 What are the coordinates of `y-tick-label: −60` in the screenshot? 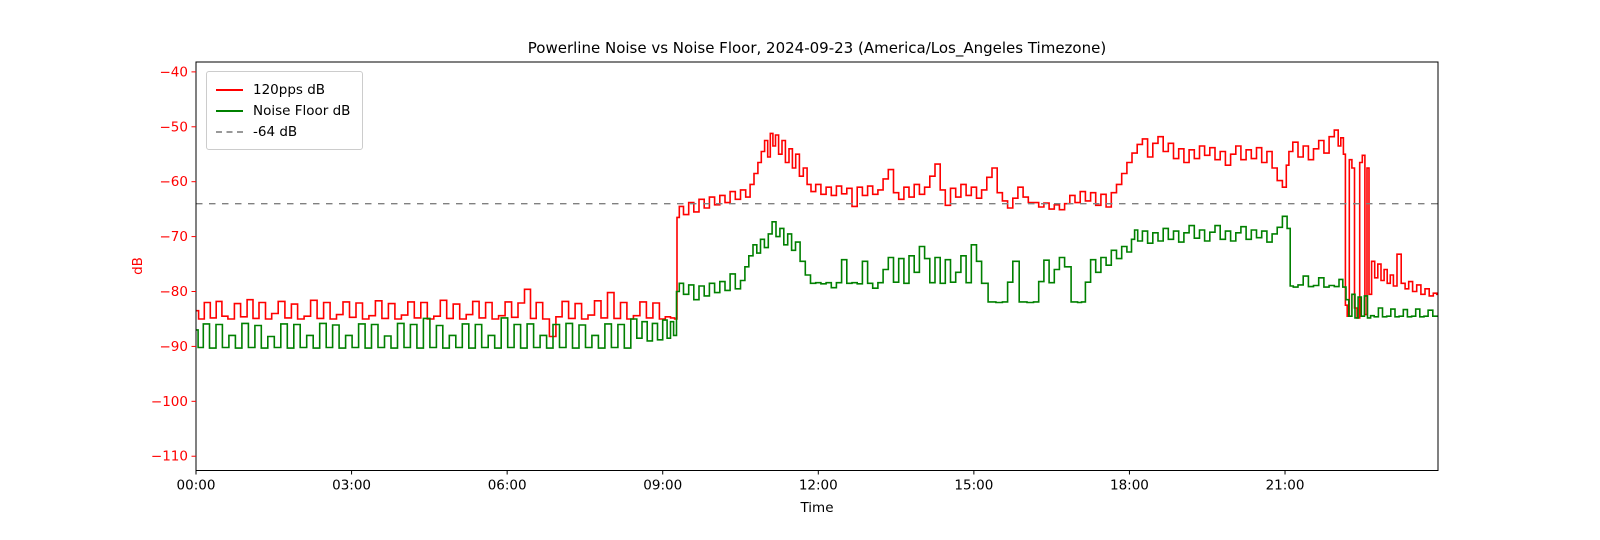 It's located at (174, 182).